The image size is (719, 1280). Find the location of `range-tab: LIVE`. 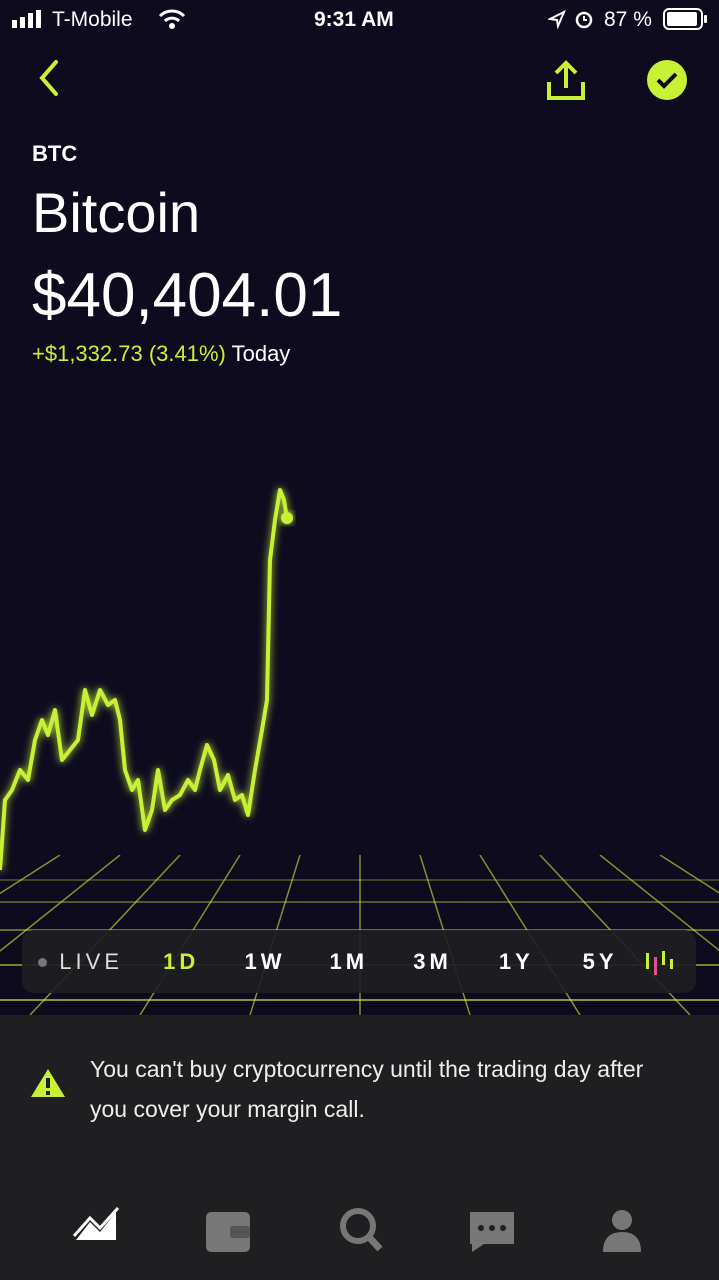

range-tab: LIVE is located at coordinates (80, 962).